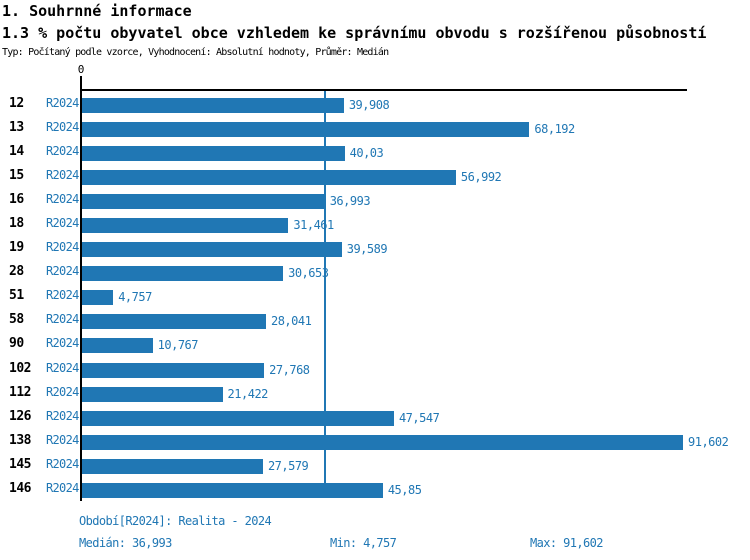  Describe the element at coordinates (289, 369) in the screenshot. I see `bar-value-label: 27,768` at that location.